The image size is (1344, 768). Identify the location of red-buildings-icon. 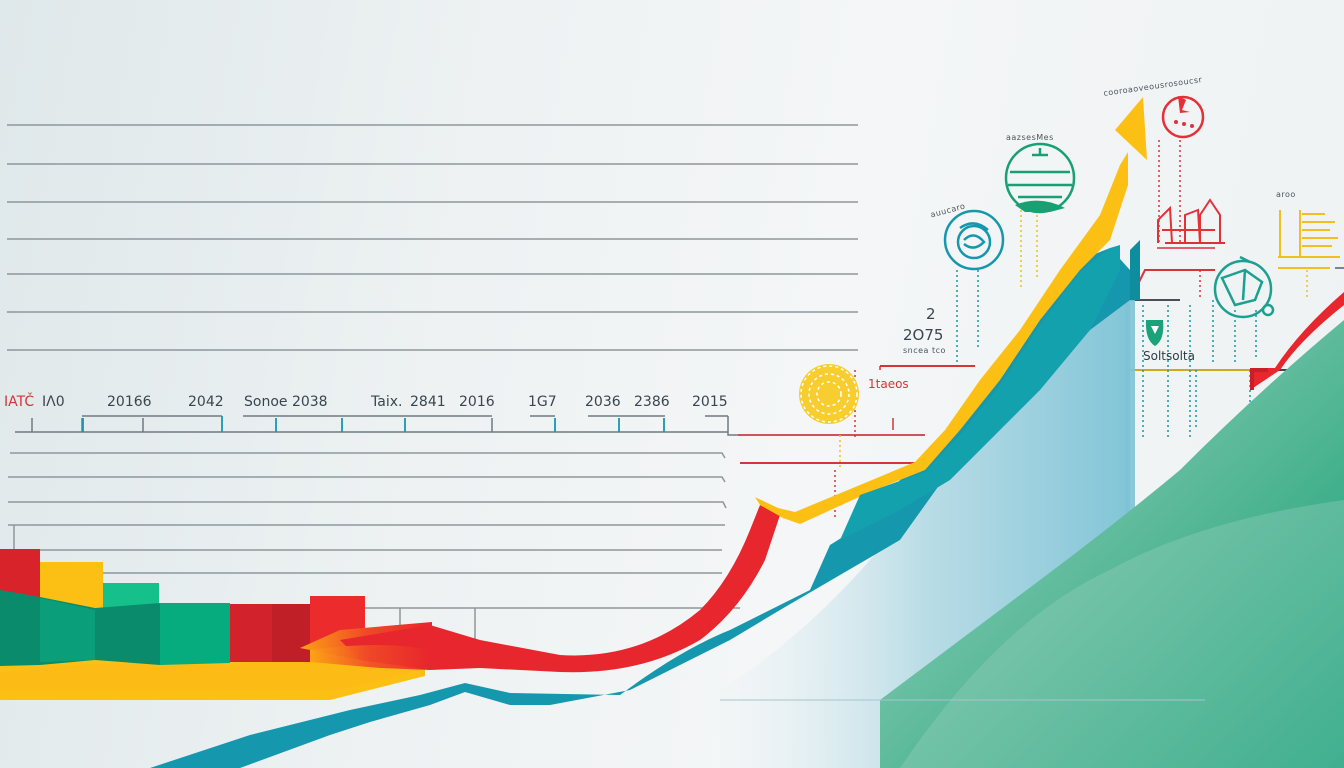
(1189, 221).